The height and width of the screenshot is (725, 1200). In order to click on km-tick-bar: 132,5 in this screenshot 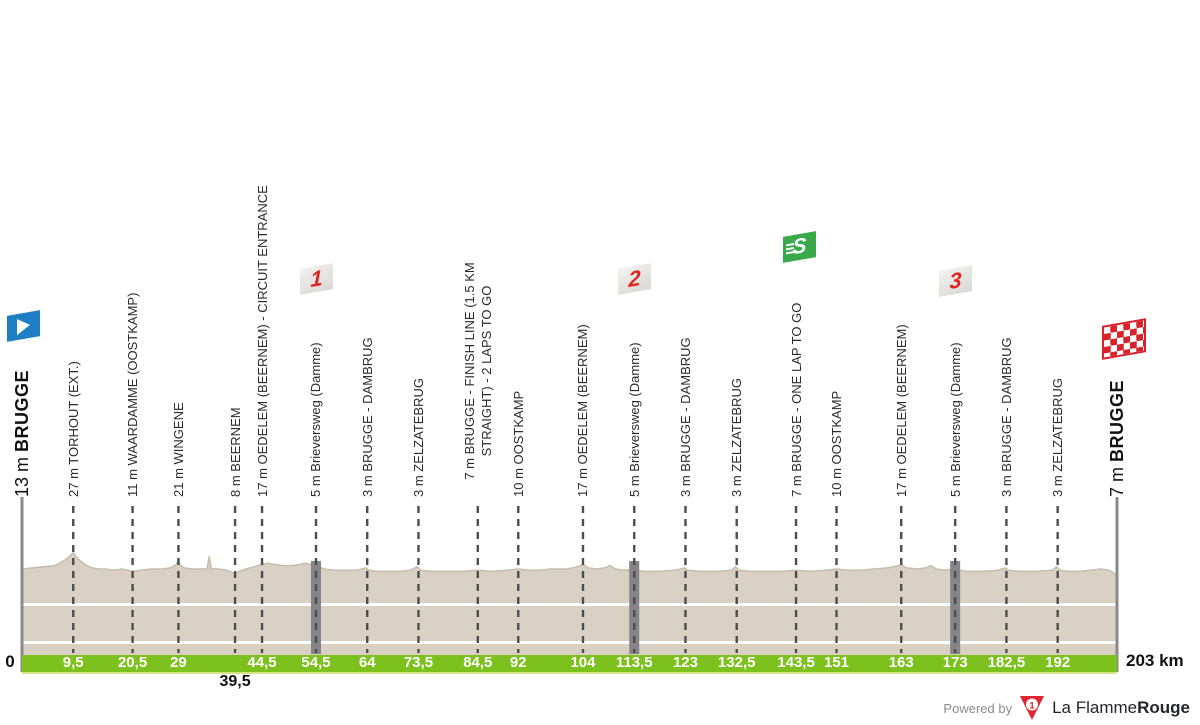, I will do `click(736, 662)`.